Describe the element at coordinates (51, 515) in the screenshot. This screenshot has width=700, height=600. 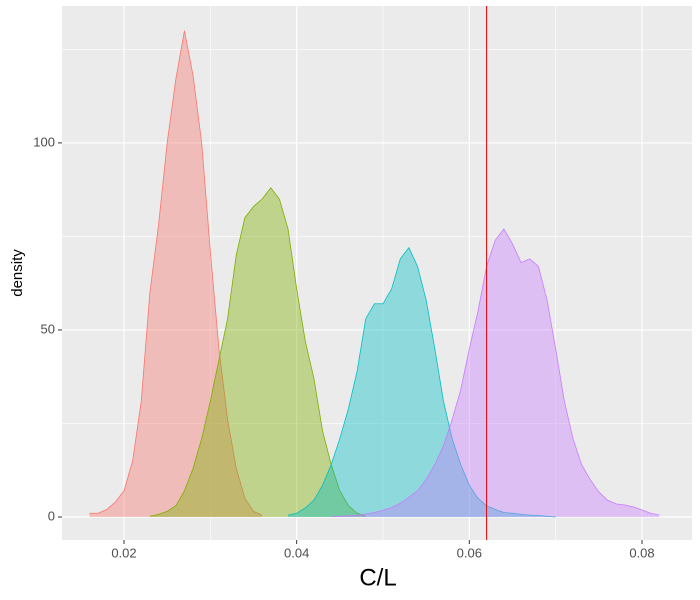
I see `y-tick-label: 0` at that location.